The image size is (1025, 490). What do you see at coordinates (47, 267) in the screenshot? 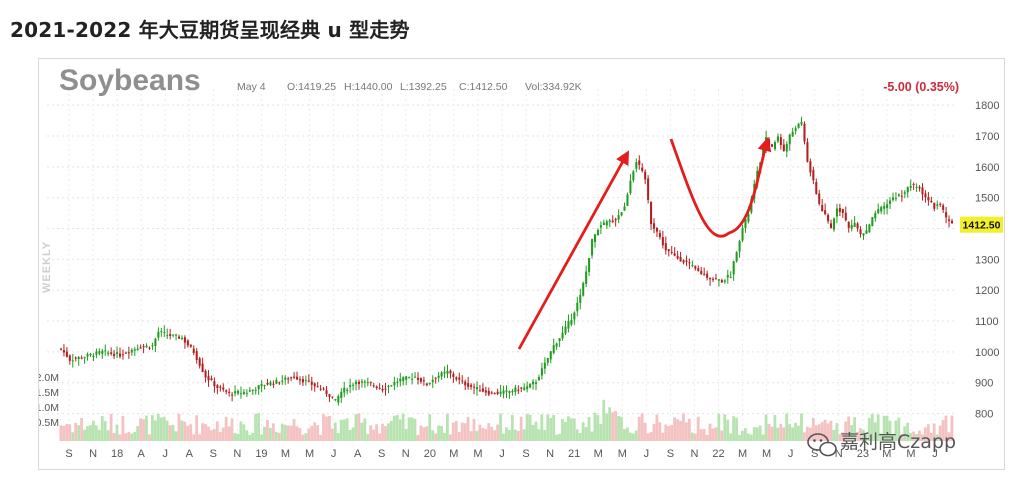
I see `period-label: WEEKLY` at bounding box center [47, 267].